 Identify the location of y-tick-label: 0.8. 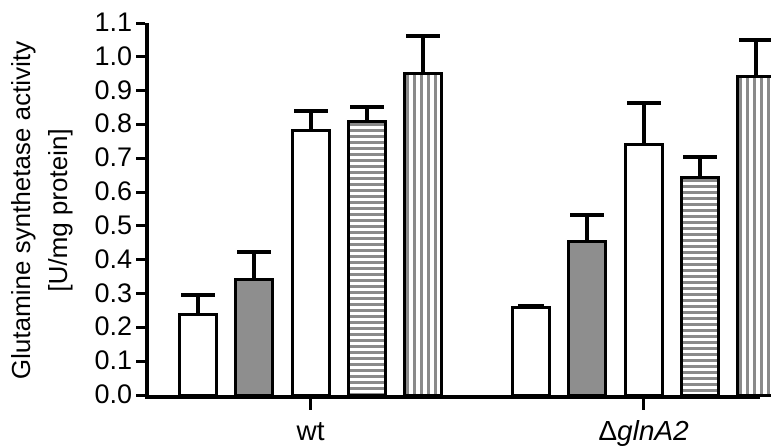
(113, 123).